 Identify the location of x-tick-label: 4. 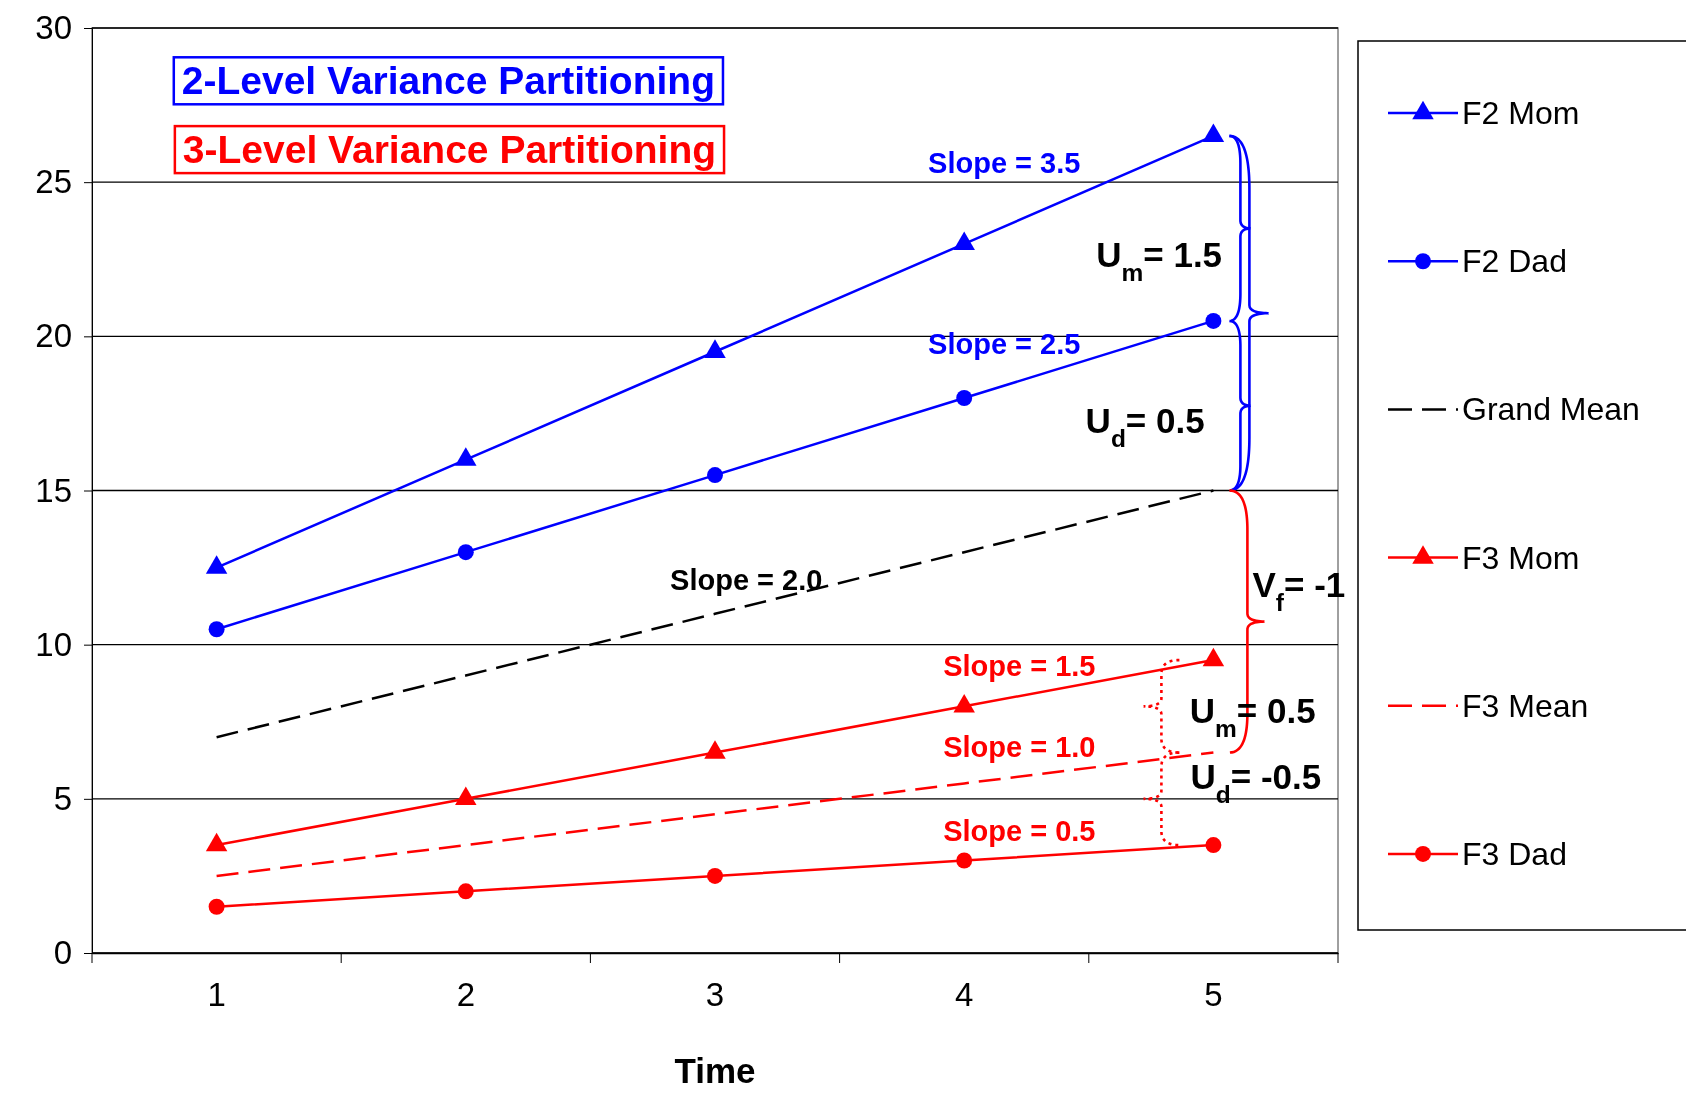
(964, 995).